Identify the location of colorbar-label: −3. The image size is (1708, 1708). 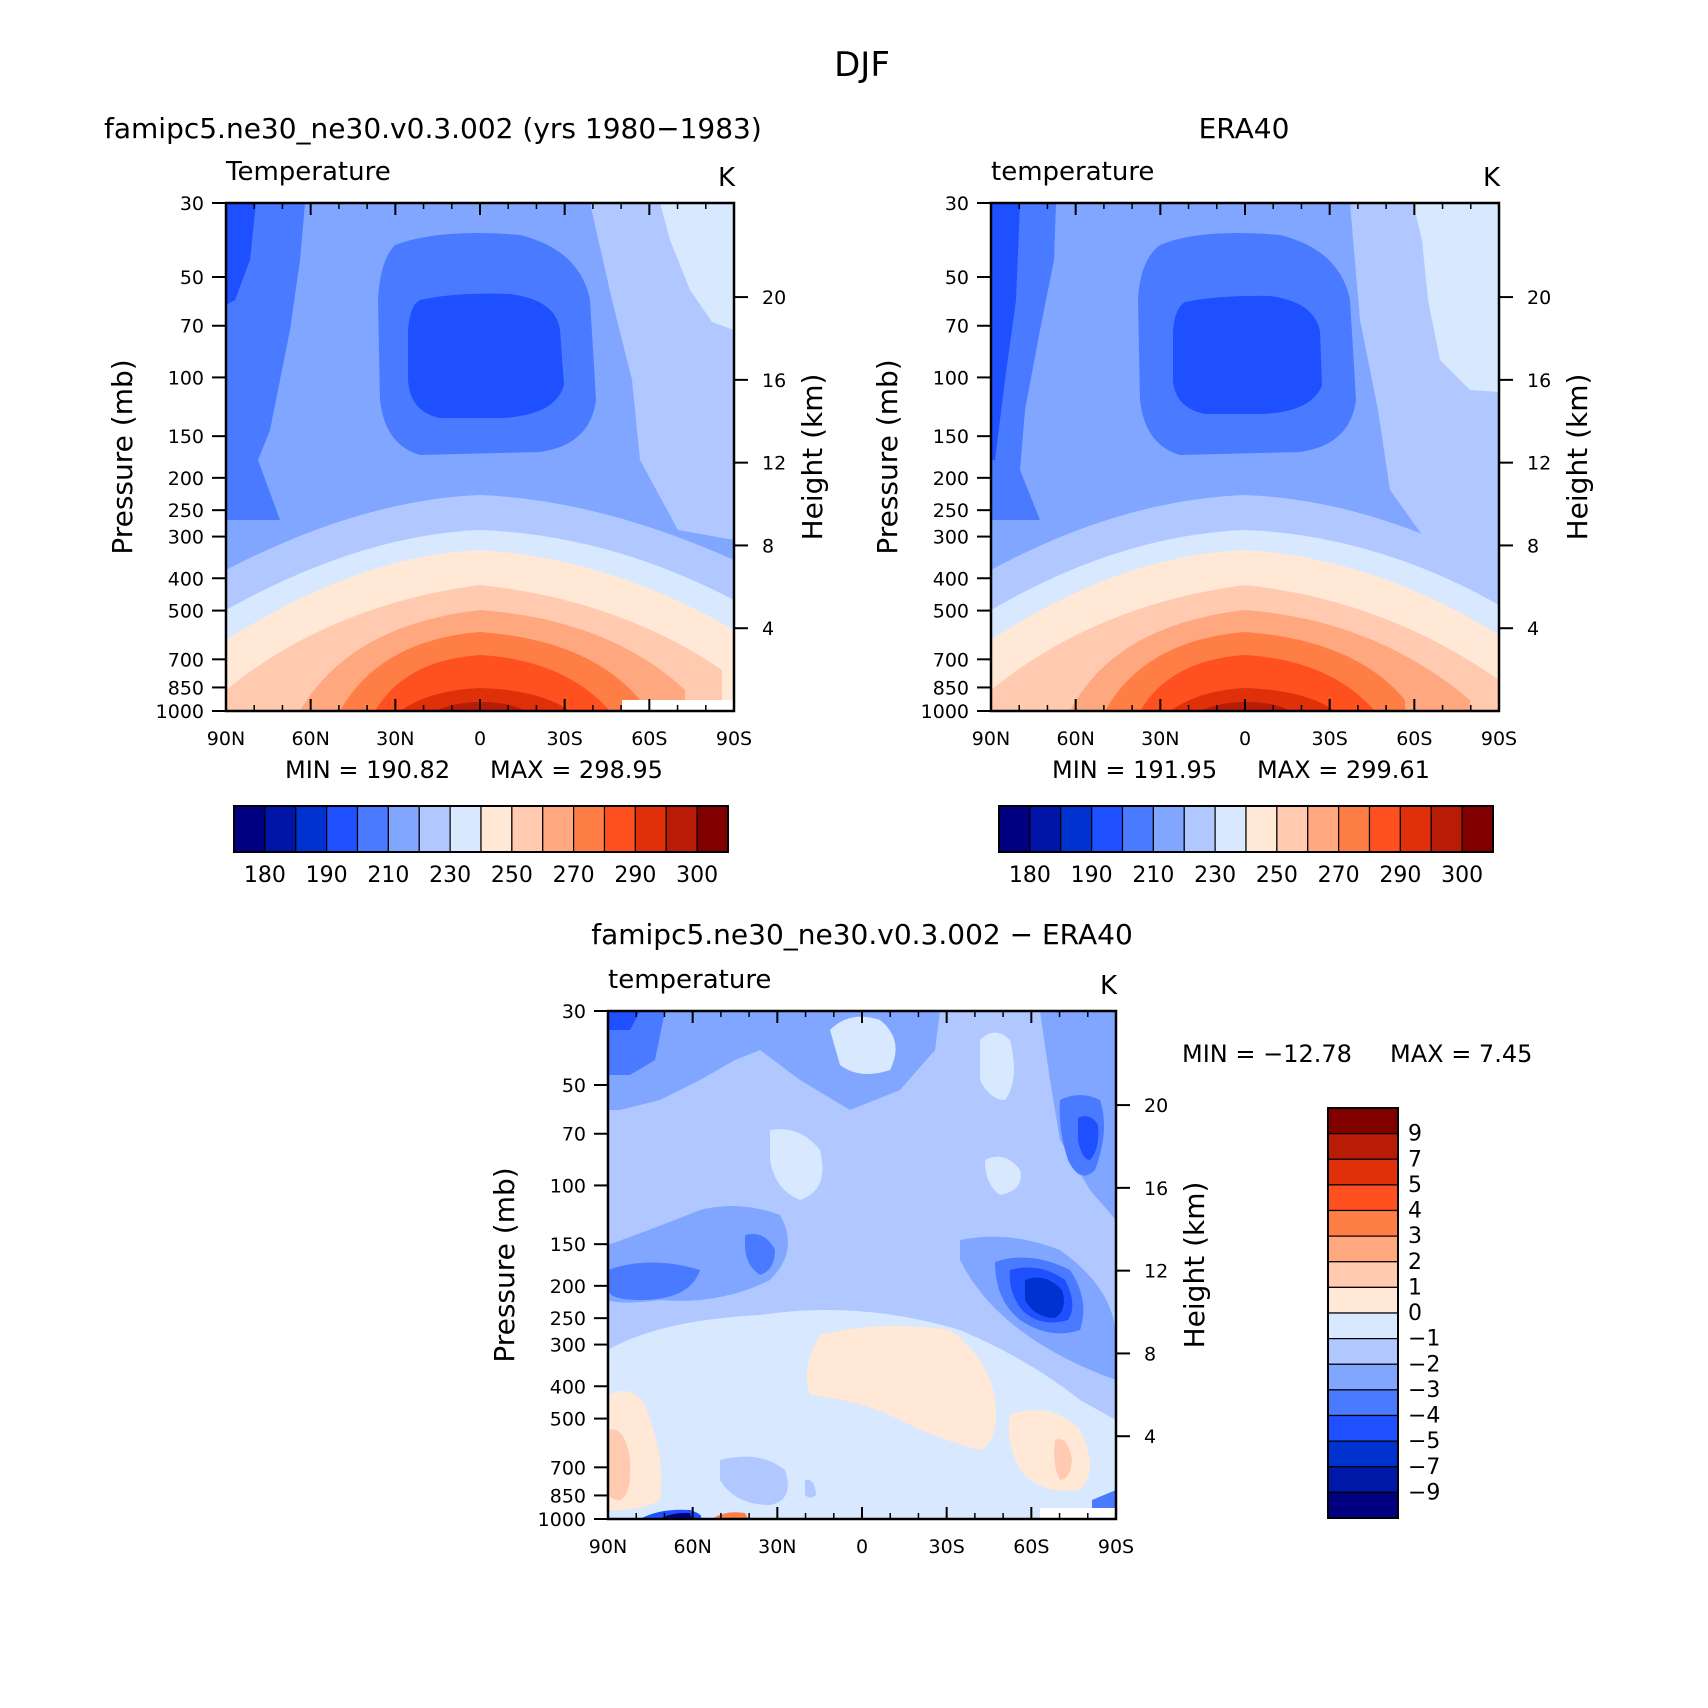
(1424, 1390).